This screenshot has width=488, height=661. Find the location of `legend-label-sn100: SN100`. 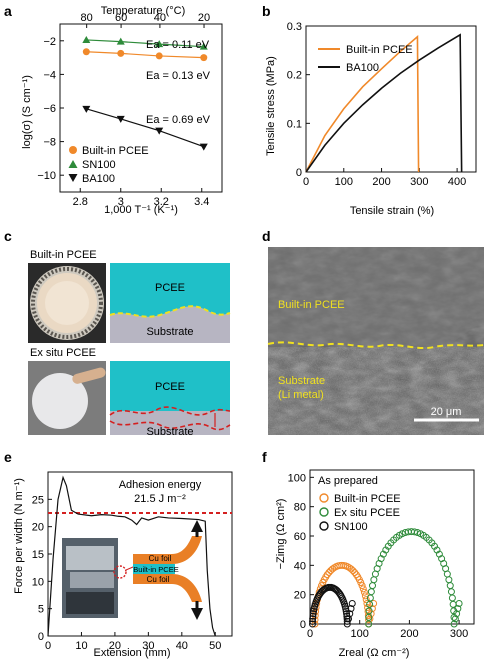

legend-label-sn100: SN100 is located at coordinates (99, 165).